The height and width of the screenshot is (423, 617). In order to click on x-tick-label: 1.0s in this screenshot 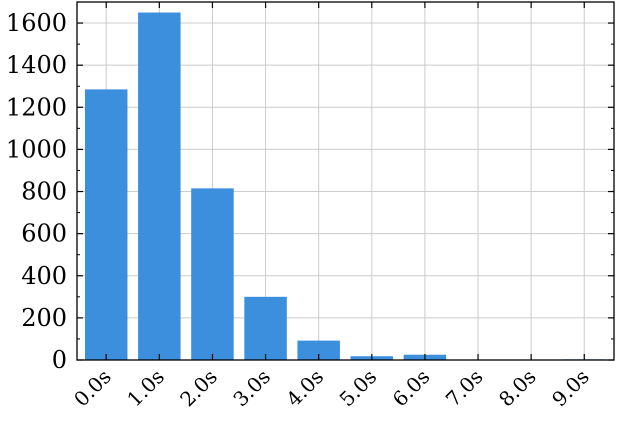, I will do `click(145, 388)`.